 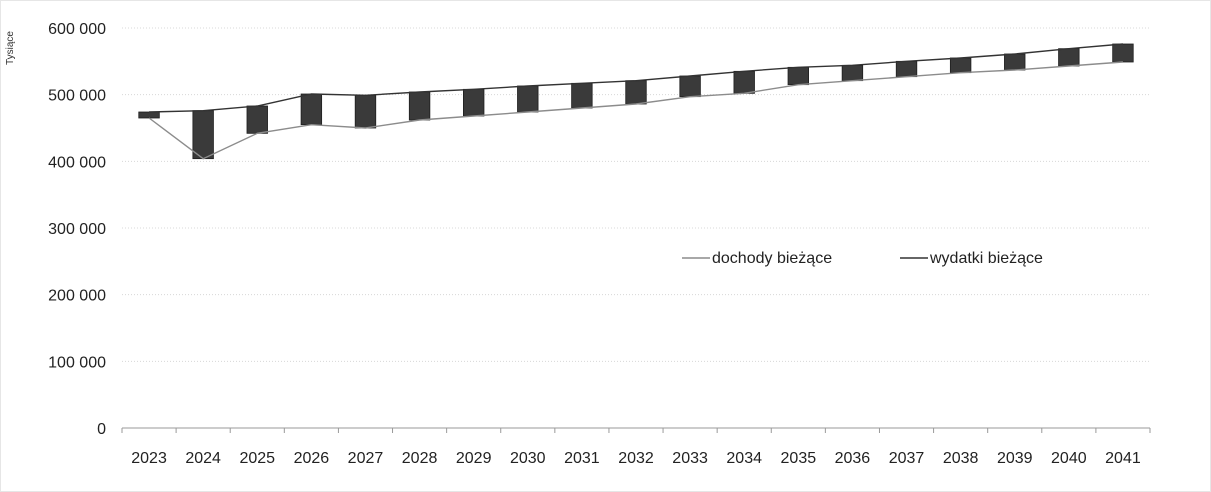 What do you see at coordinates (1069, 458) in the screenshot?
I see `x-tick-label: 2040` at bounding box center [1069, 458].